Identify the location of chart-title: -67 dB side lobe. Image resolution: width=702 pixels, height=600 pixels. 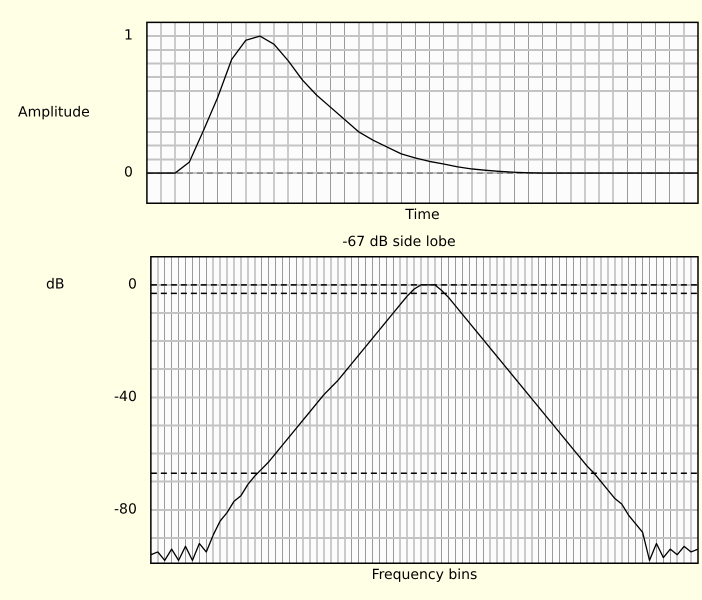
(399, 242).